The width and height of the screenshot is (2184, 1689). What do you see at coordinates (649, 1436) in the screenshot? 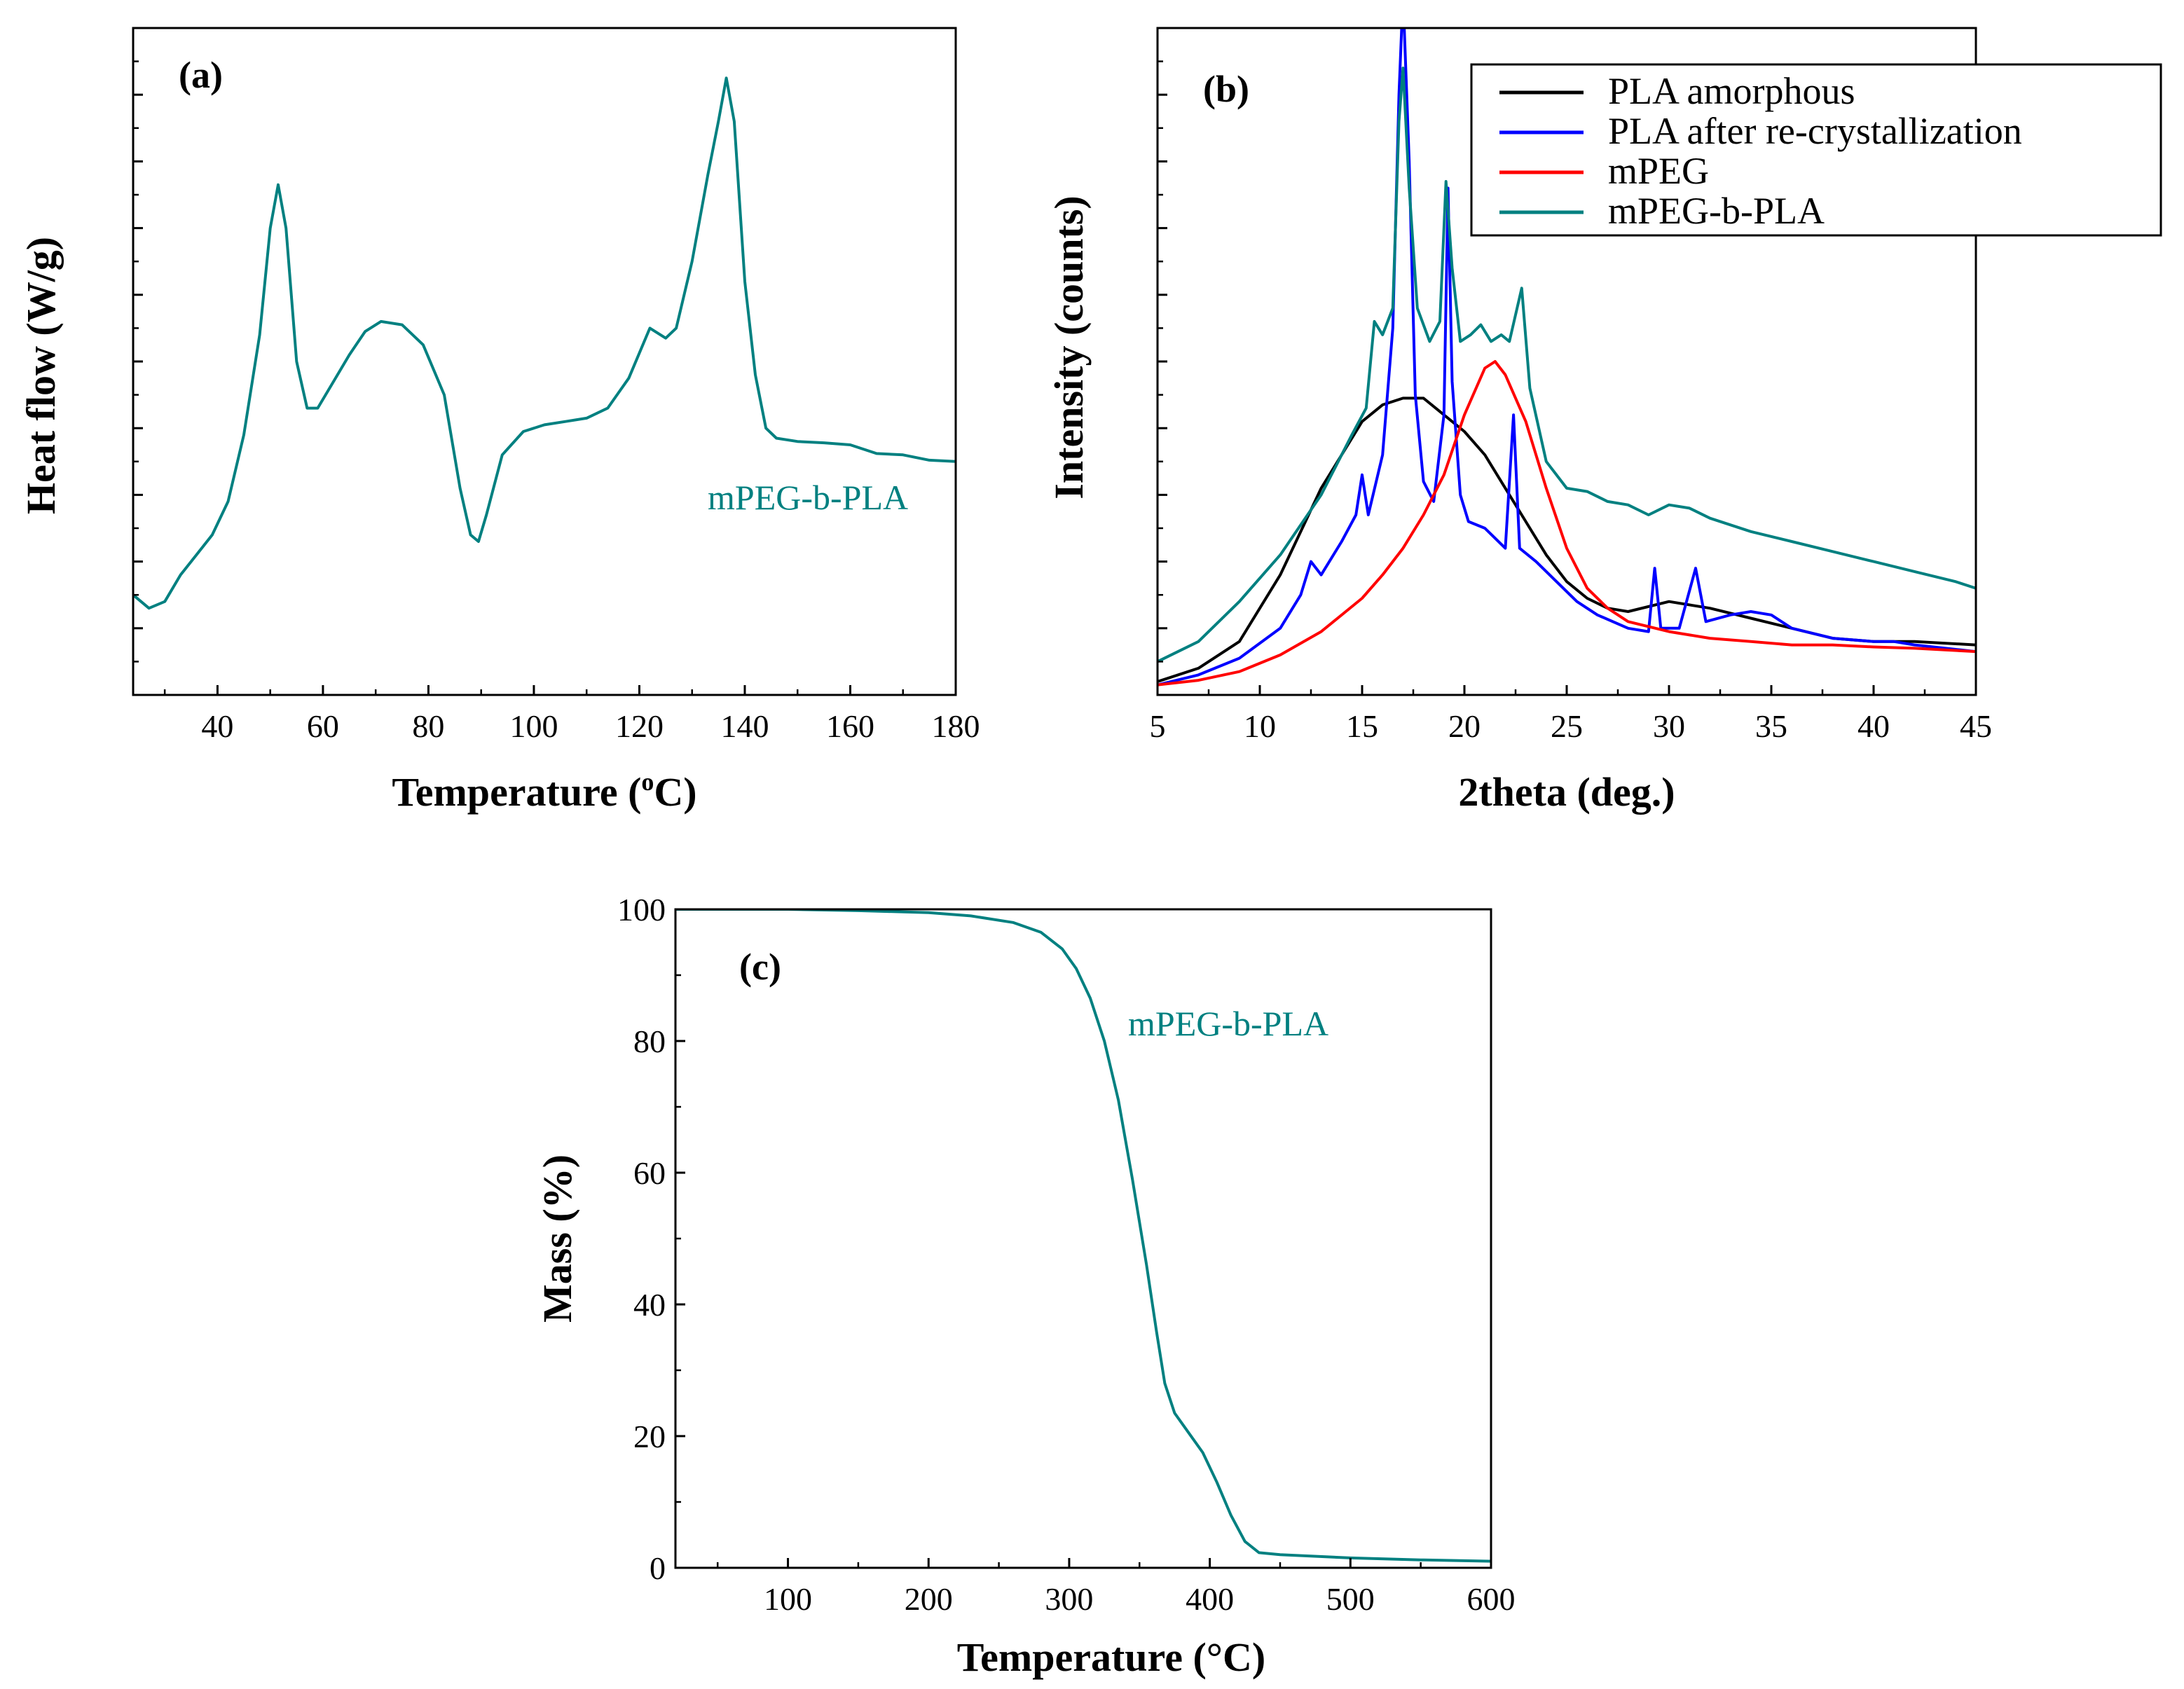
I see `chart-c-y-tick-label: 20` at bounding box center [649, 1436].